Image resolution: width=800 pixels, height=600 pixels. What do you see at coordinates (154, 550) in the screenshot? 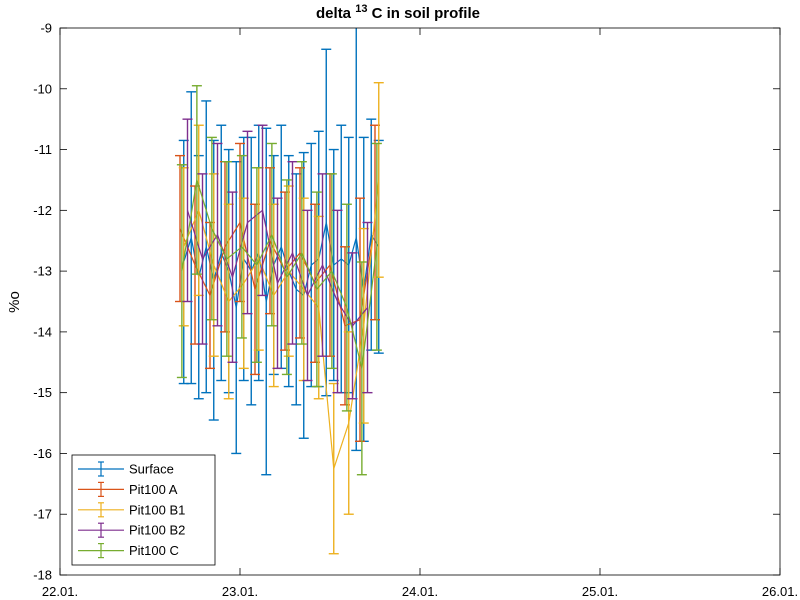
I see `legend-label-pit100-c: Pit100 C` at bounding box center [154, 550].